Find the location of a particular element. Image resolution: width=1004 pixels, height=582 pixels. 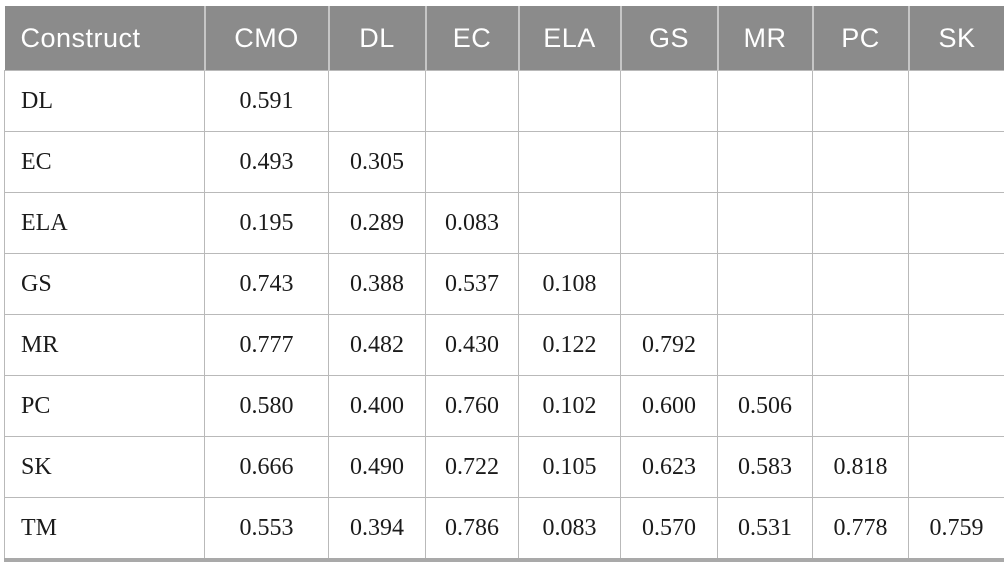

value-cell: 0.786 is located at coordinates (472, 529).